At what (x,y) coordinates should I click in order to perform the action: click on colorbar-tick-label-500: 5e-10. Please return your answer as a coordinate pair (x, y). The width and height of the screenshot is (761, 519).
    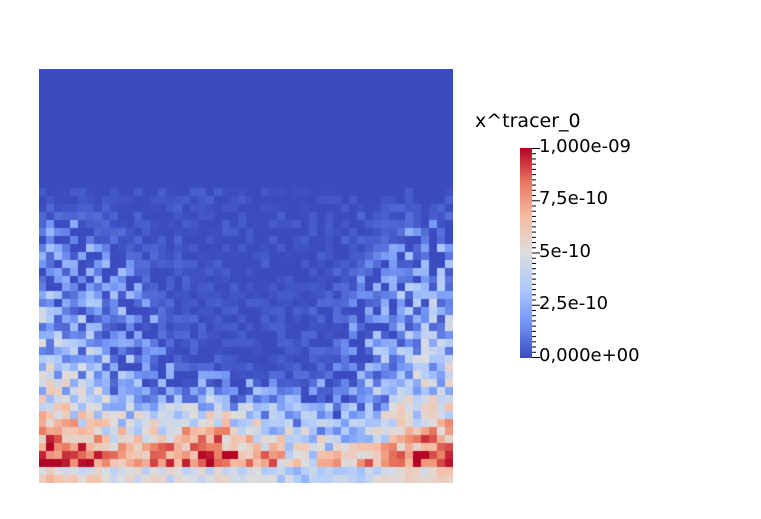
    Looking at the image, I should click on (565, 251).